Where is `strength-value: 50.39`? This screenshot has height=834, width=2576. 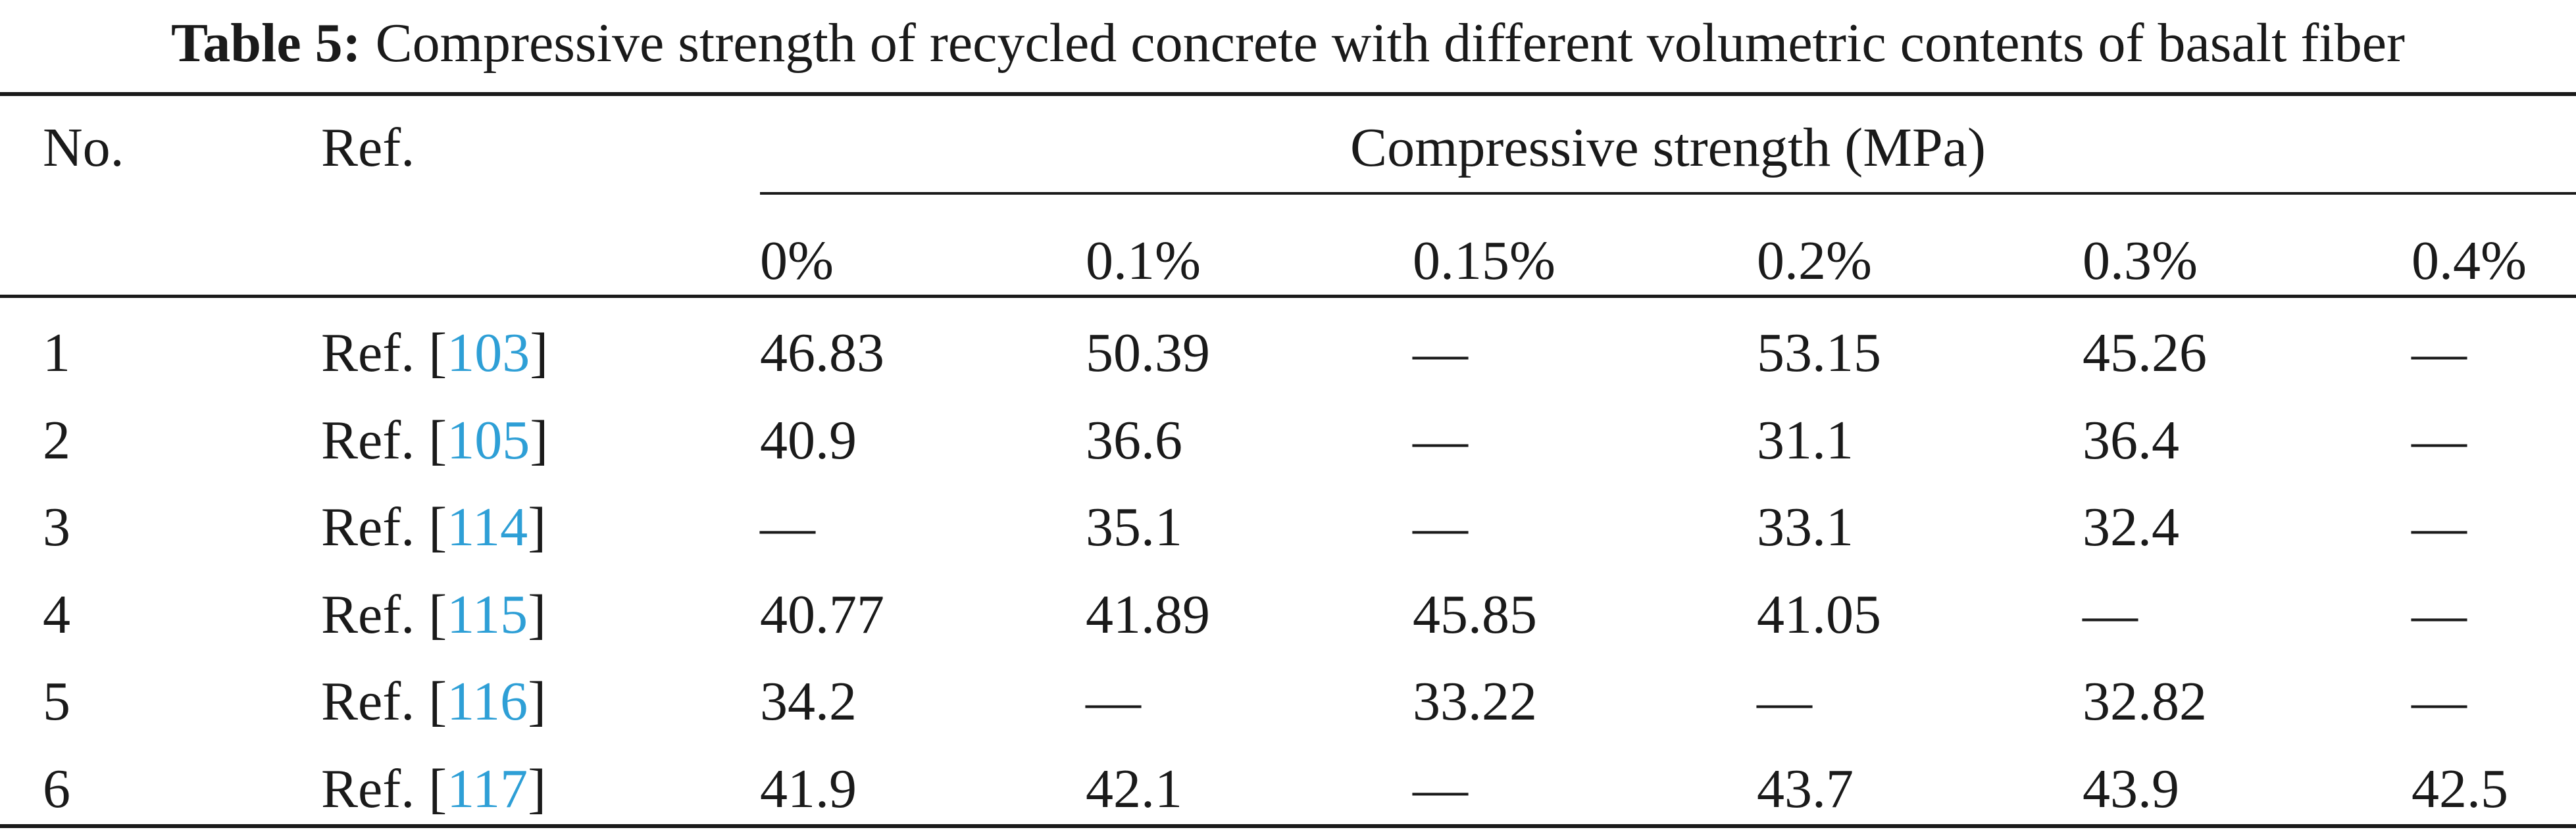
strength-value: 50.39 is located at coordinates (1148, 353).